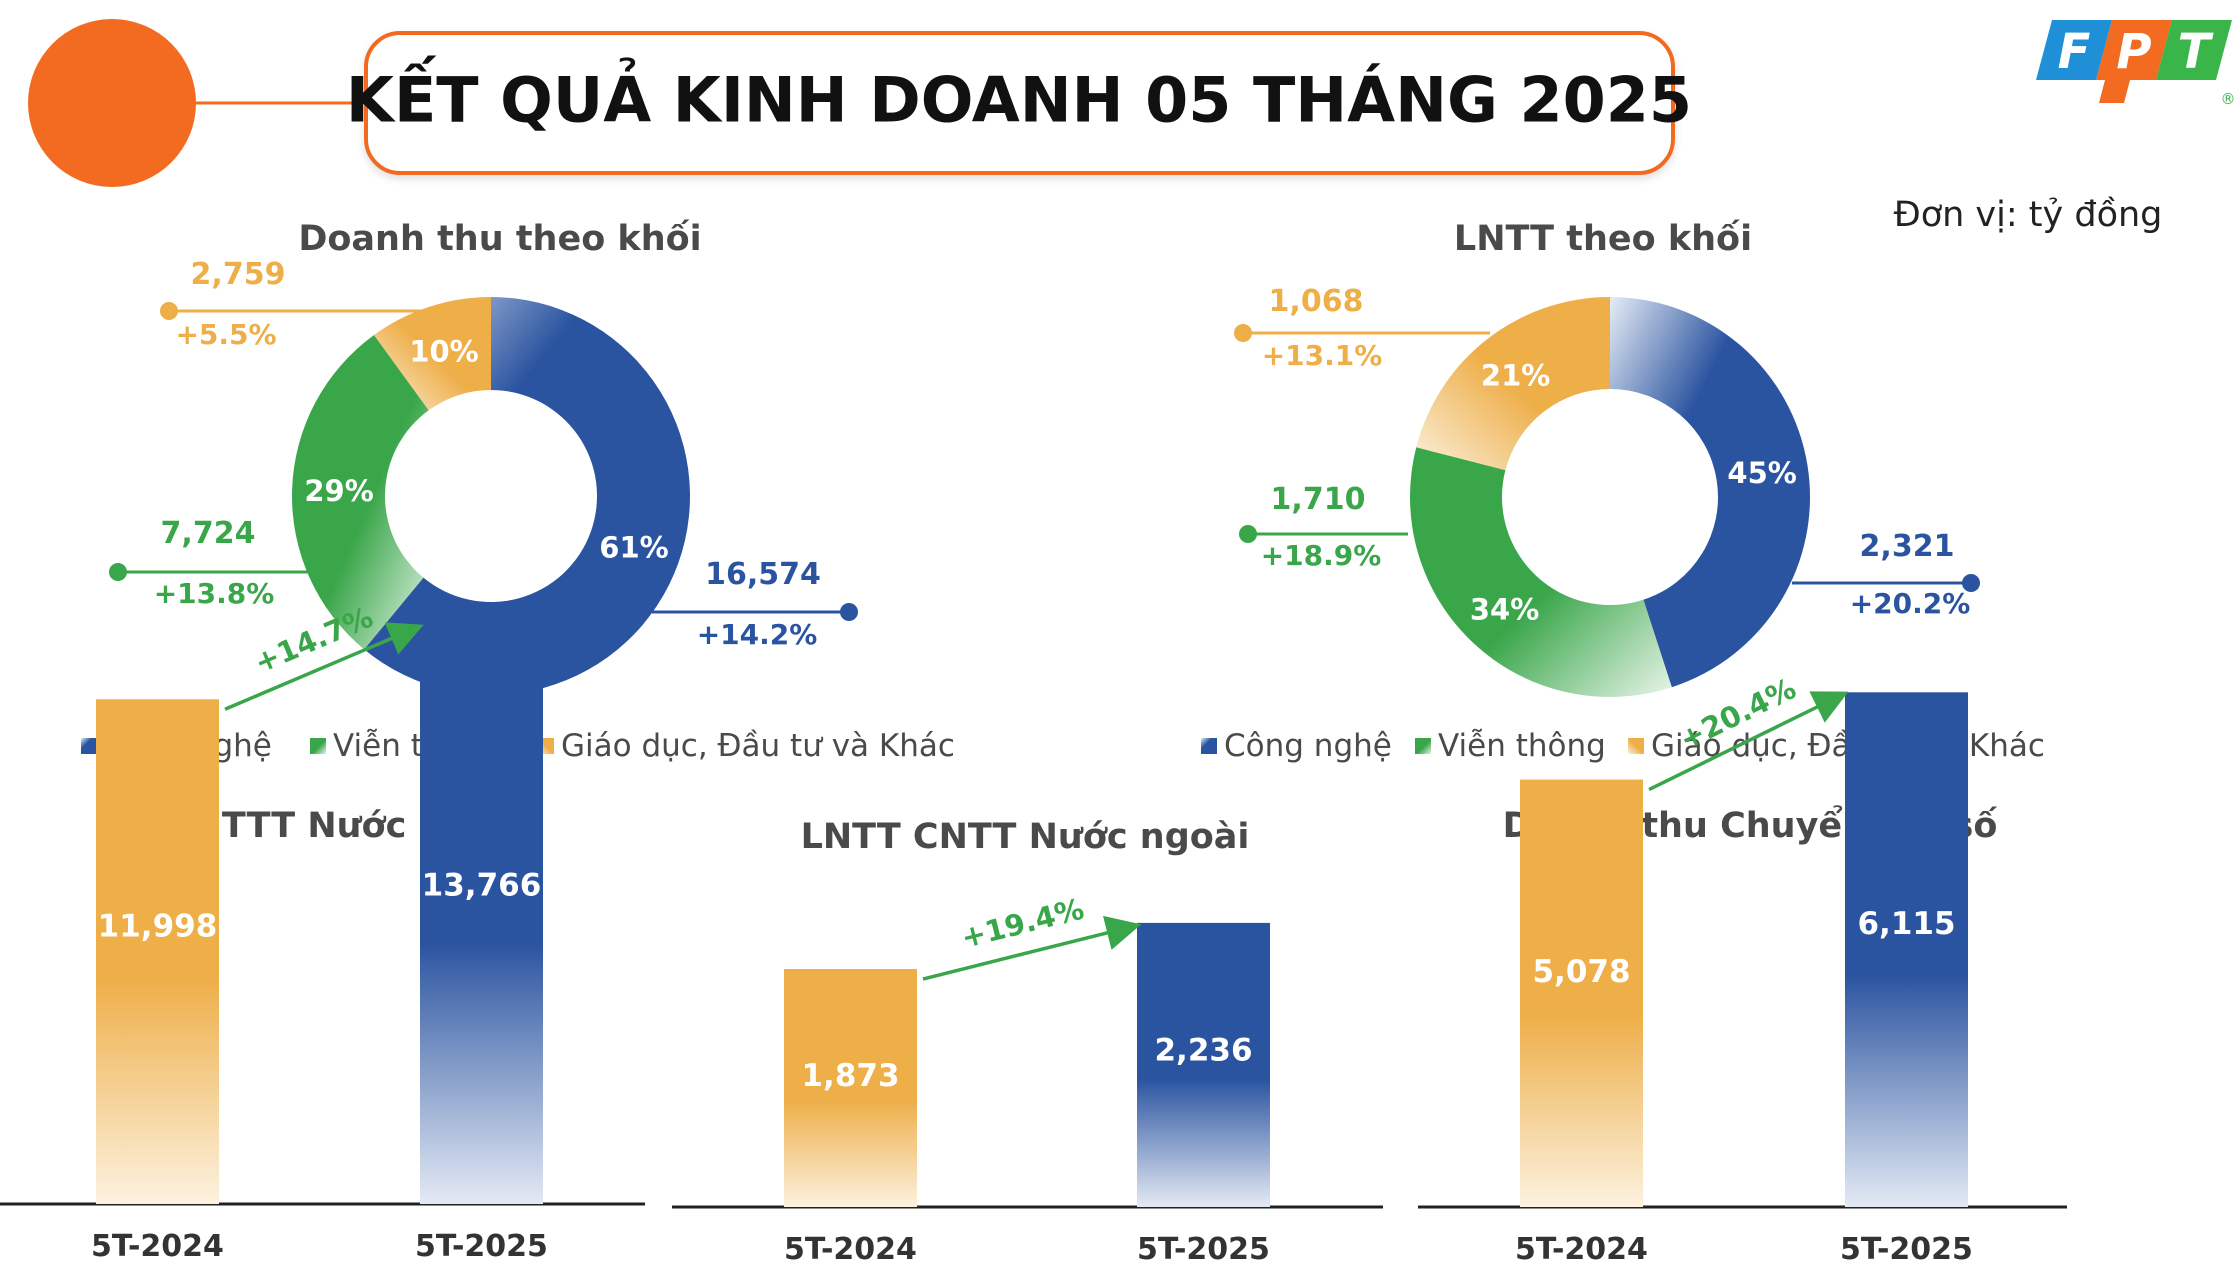 The height and width of the screenshot is (1276, 2240). I want to click on profit-donut-callouts: 1,068 +13.1% 1,710 +18.9% 2,321 +20.2%, so click(1607, 452).